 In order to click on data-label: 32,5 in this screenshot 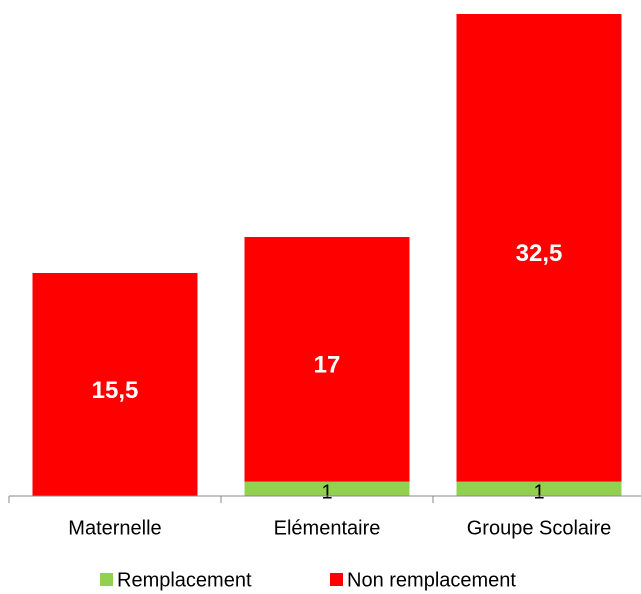, I will do `click(539, 253)`.